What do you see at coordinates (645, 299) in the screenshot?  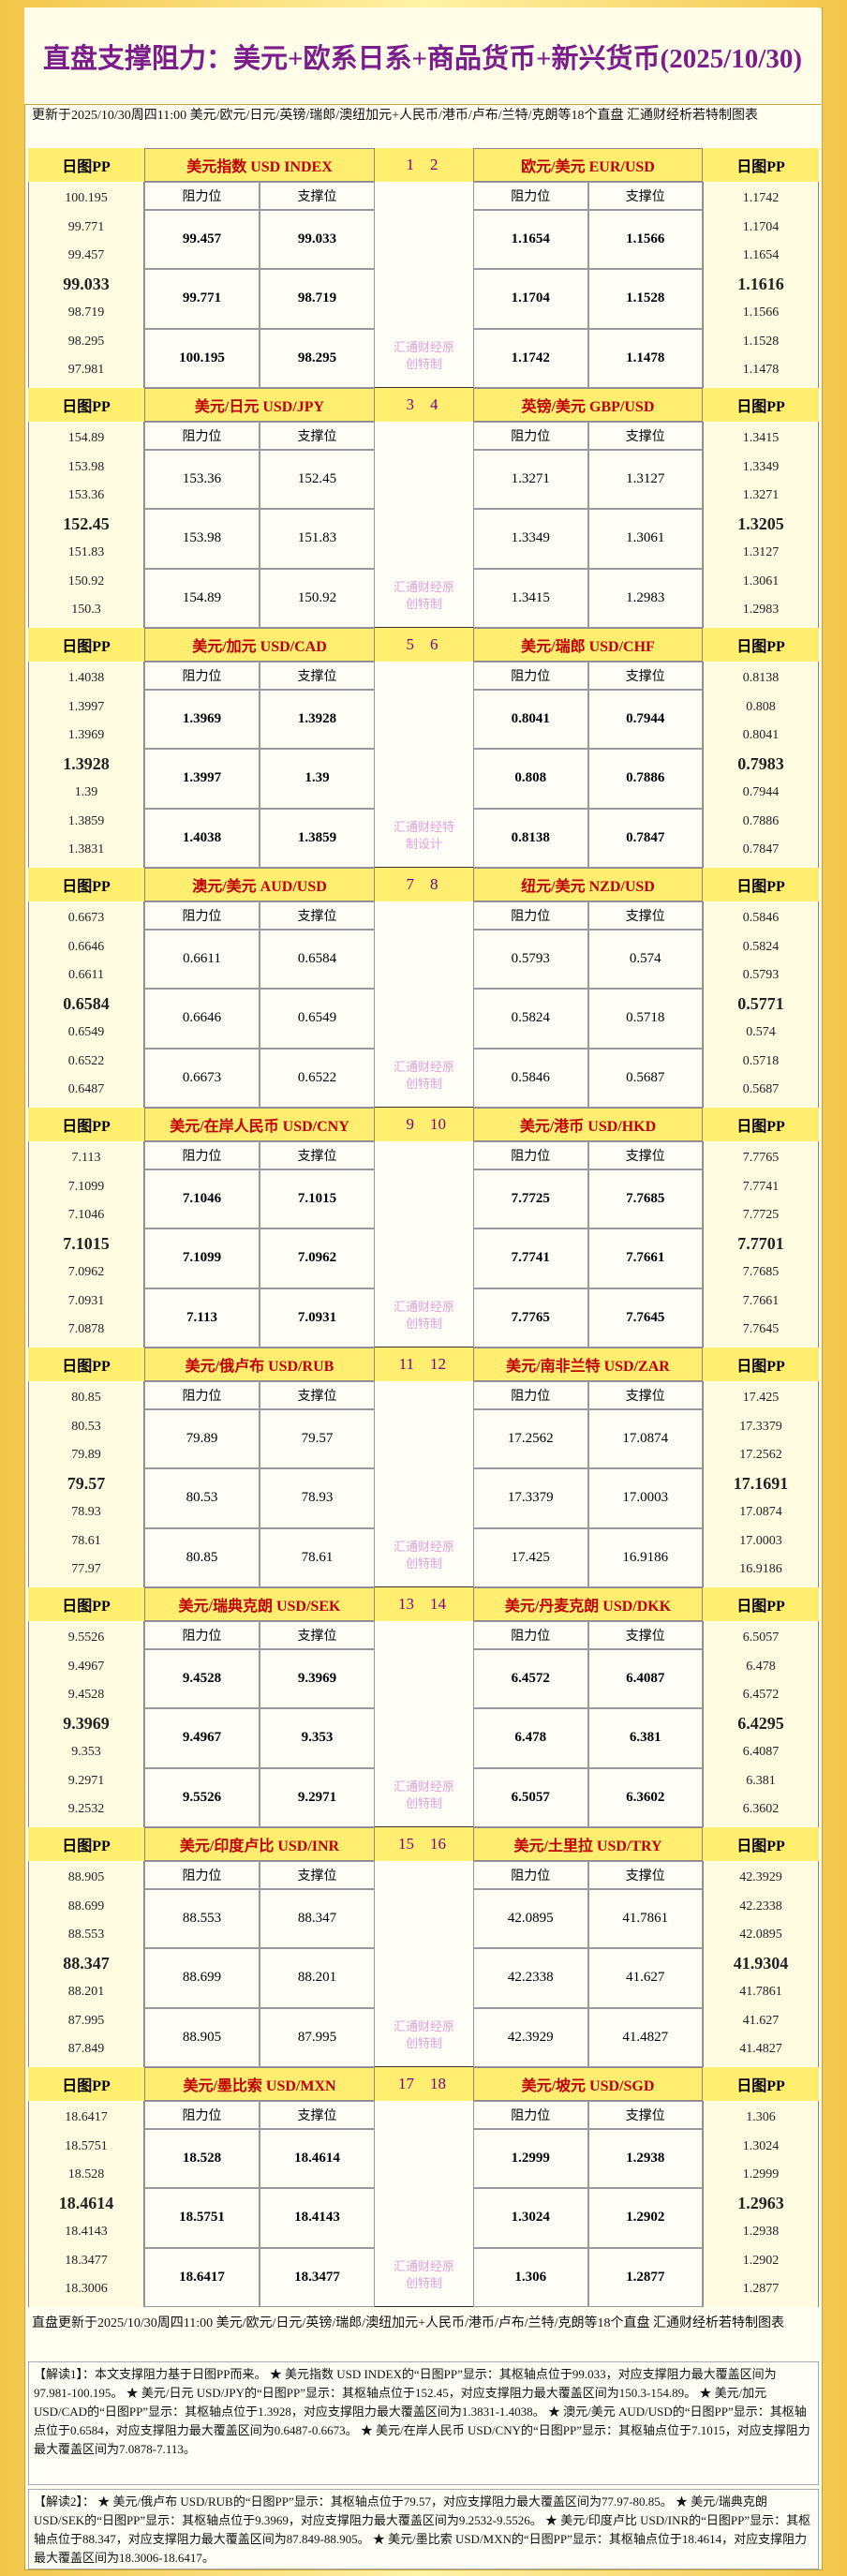 I see `support-value: 1.1528` at bounding box center [645, 299].